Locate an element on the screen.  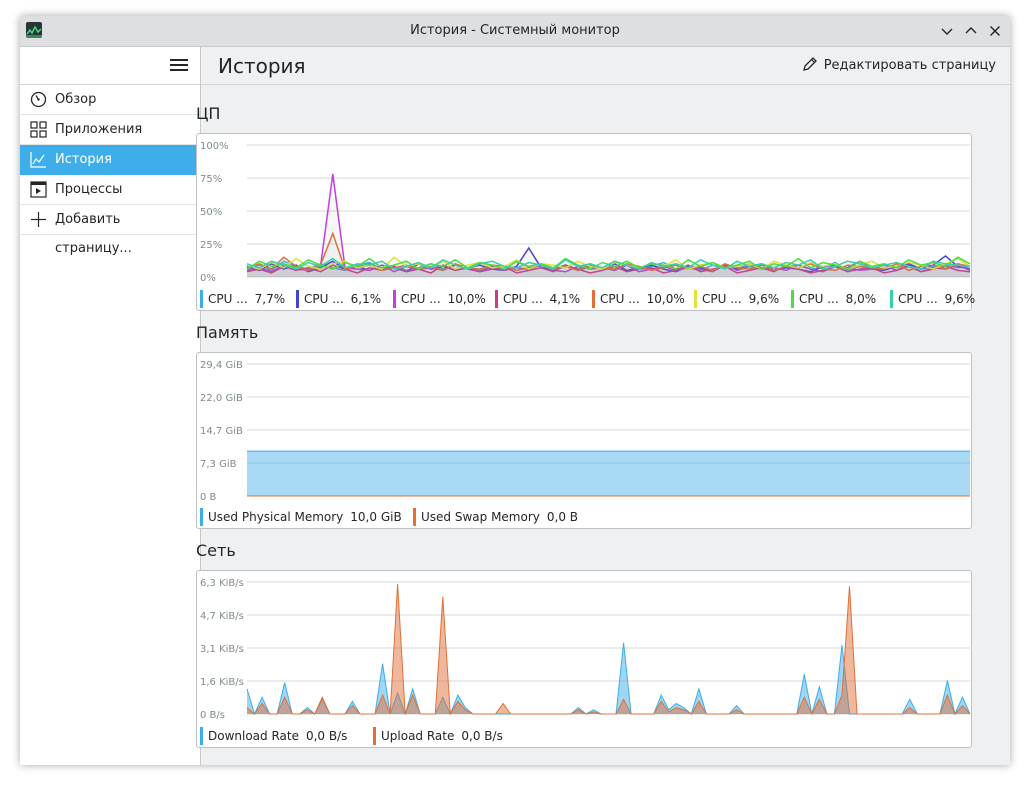
legend-series-value: 7,7% is located at coordinates (270, 299).